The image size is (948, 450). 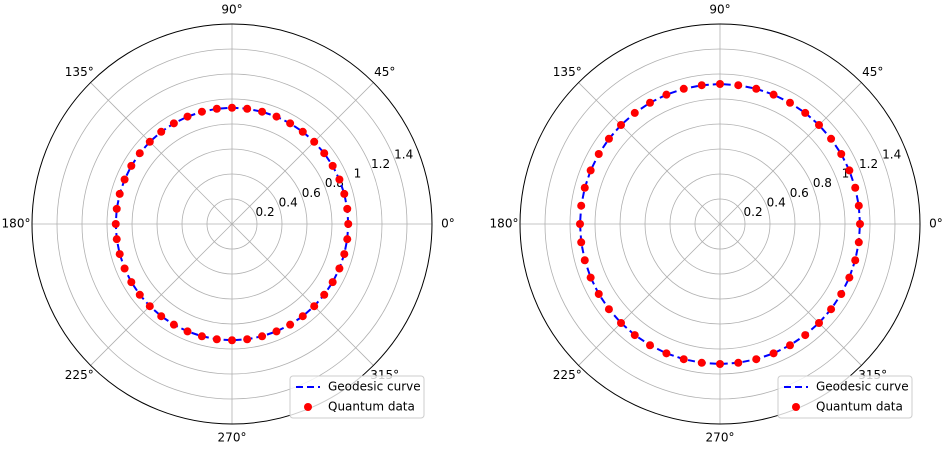 I want to click on r-tick-label: 0.8, so click(x=822, y=183).